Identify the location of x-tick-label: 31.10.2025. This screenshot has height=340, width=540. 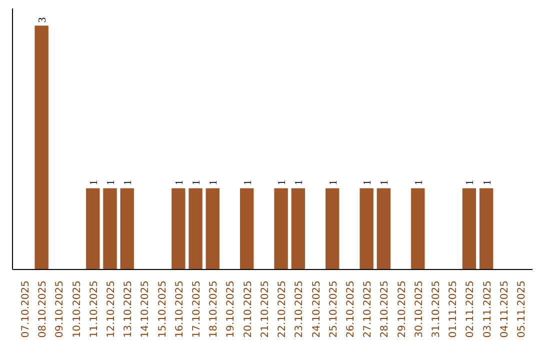
(436, 309).